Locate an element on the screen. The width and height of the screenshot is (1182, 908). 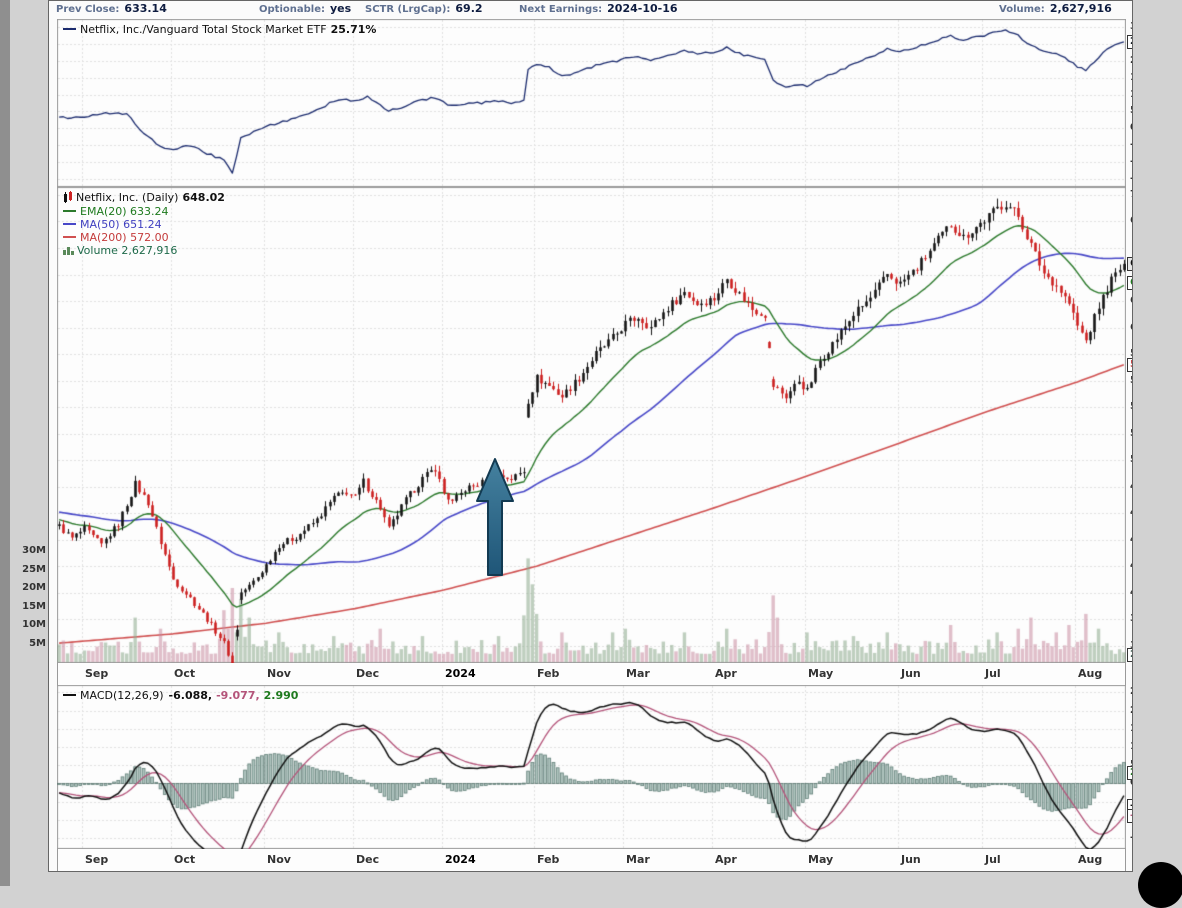
annotation-arrow-up is located at coordinates (495, 517).